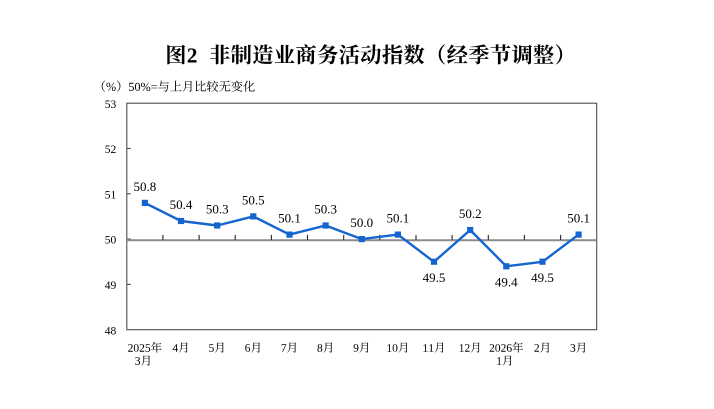  I want to click on svg-text: 50.5, so click(253, 199).